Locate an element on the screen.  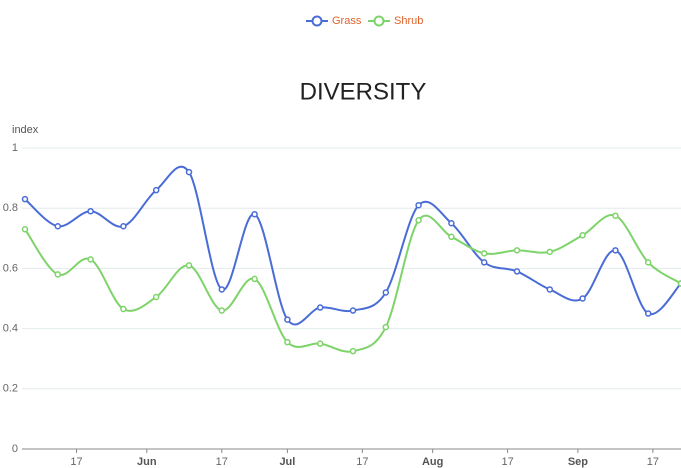
x-tick-label: Aug is located at coordinates (432, 462).